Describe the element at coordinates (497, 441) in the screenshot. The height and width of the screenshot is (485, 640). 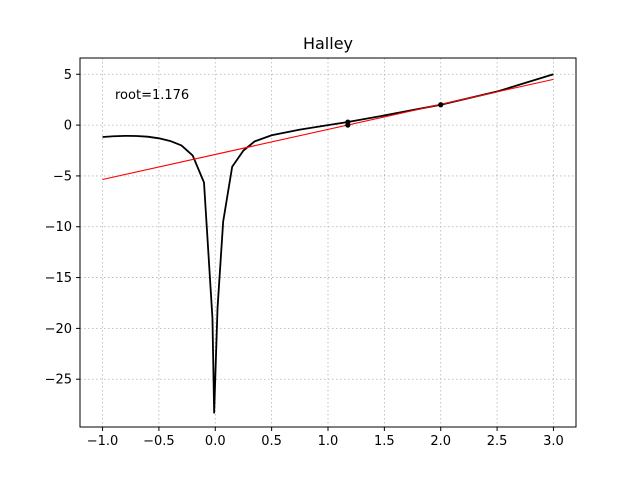
I see `x-tick-label: 2.5` at that location.